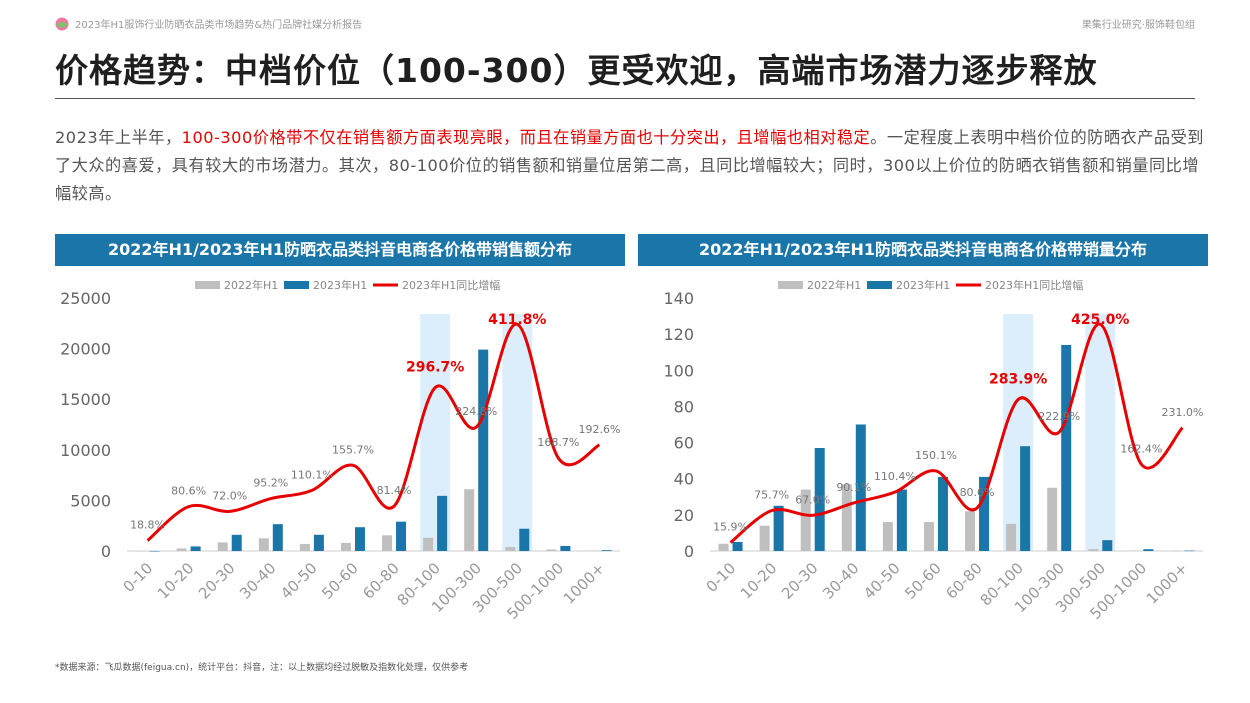  I want to click on y-tick-label: 40, so click(684, 479).